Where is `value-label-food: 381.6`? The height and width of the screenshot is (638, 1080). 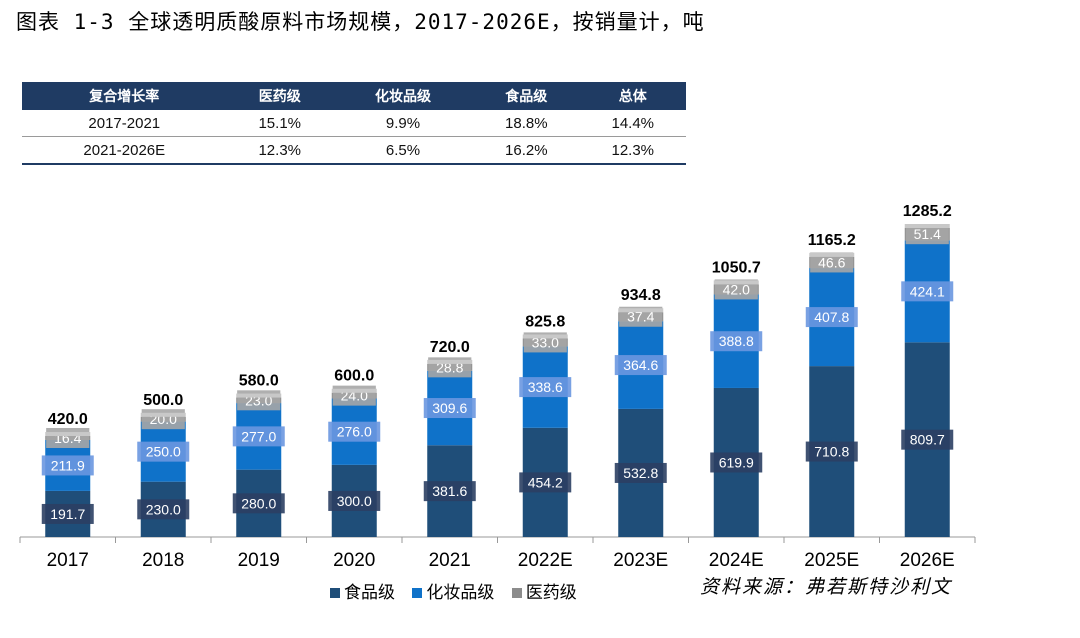 value-label-food: 381.6 is located at coordinates (449, 491).